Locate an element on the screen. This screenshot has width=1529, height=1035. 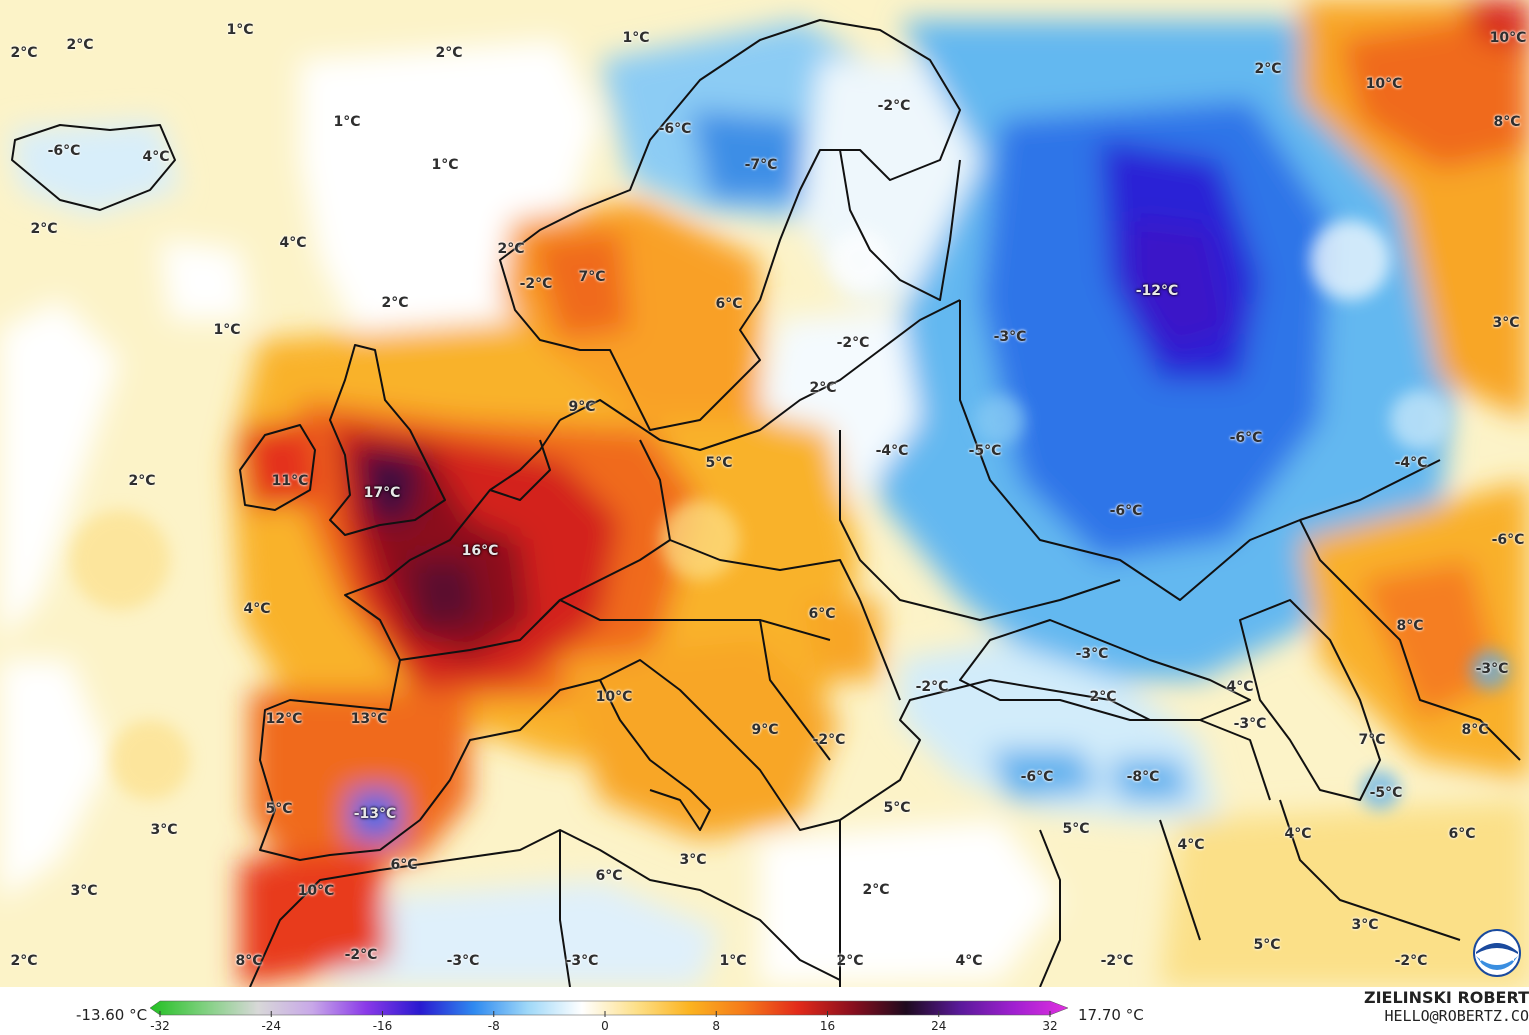
temperature-label: -13°C is located at coordinates (375, 814).